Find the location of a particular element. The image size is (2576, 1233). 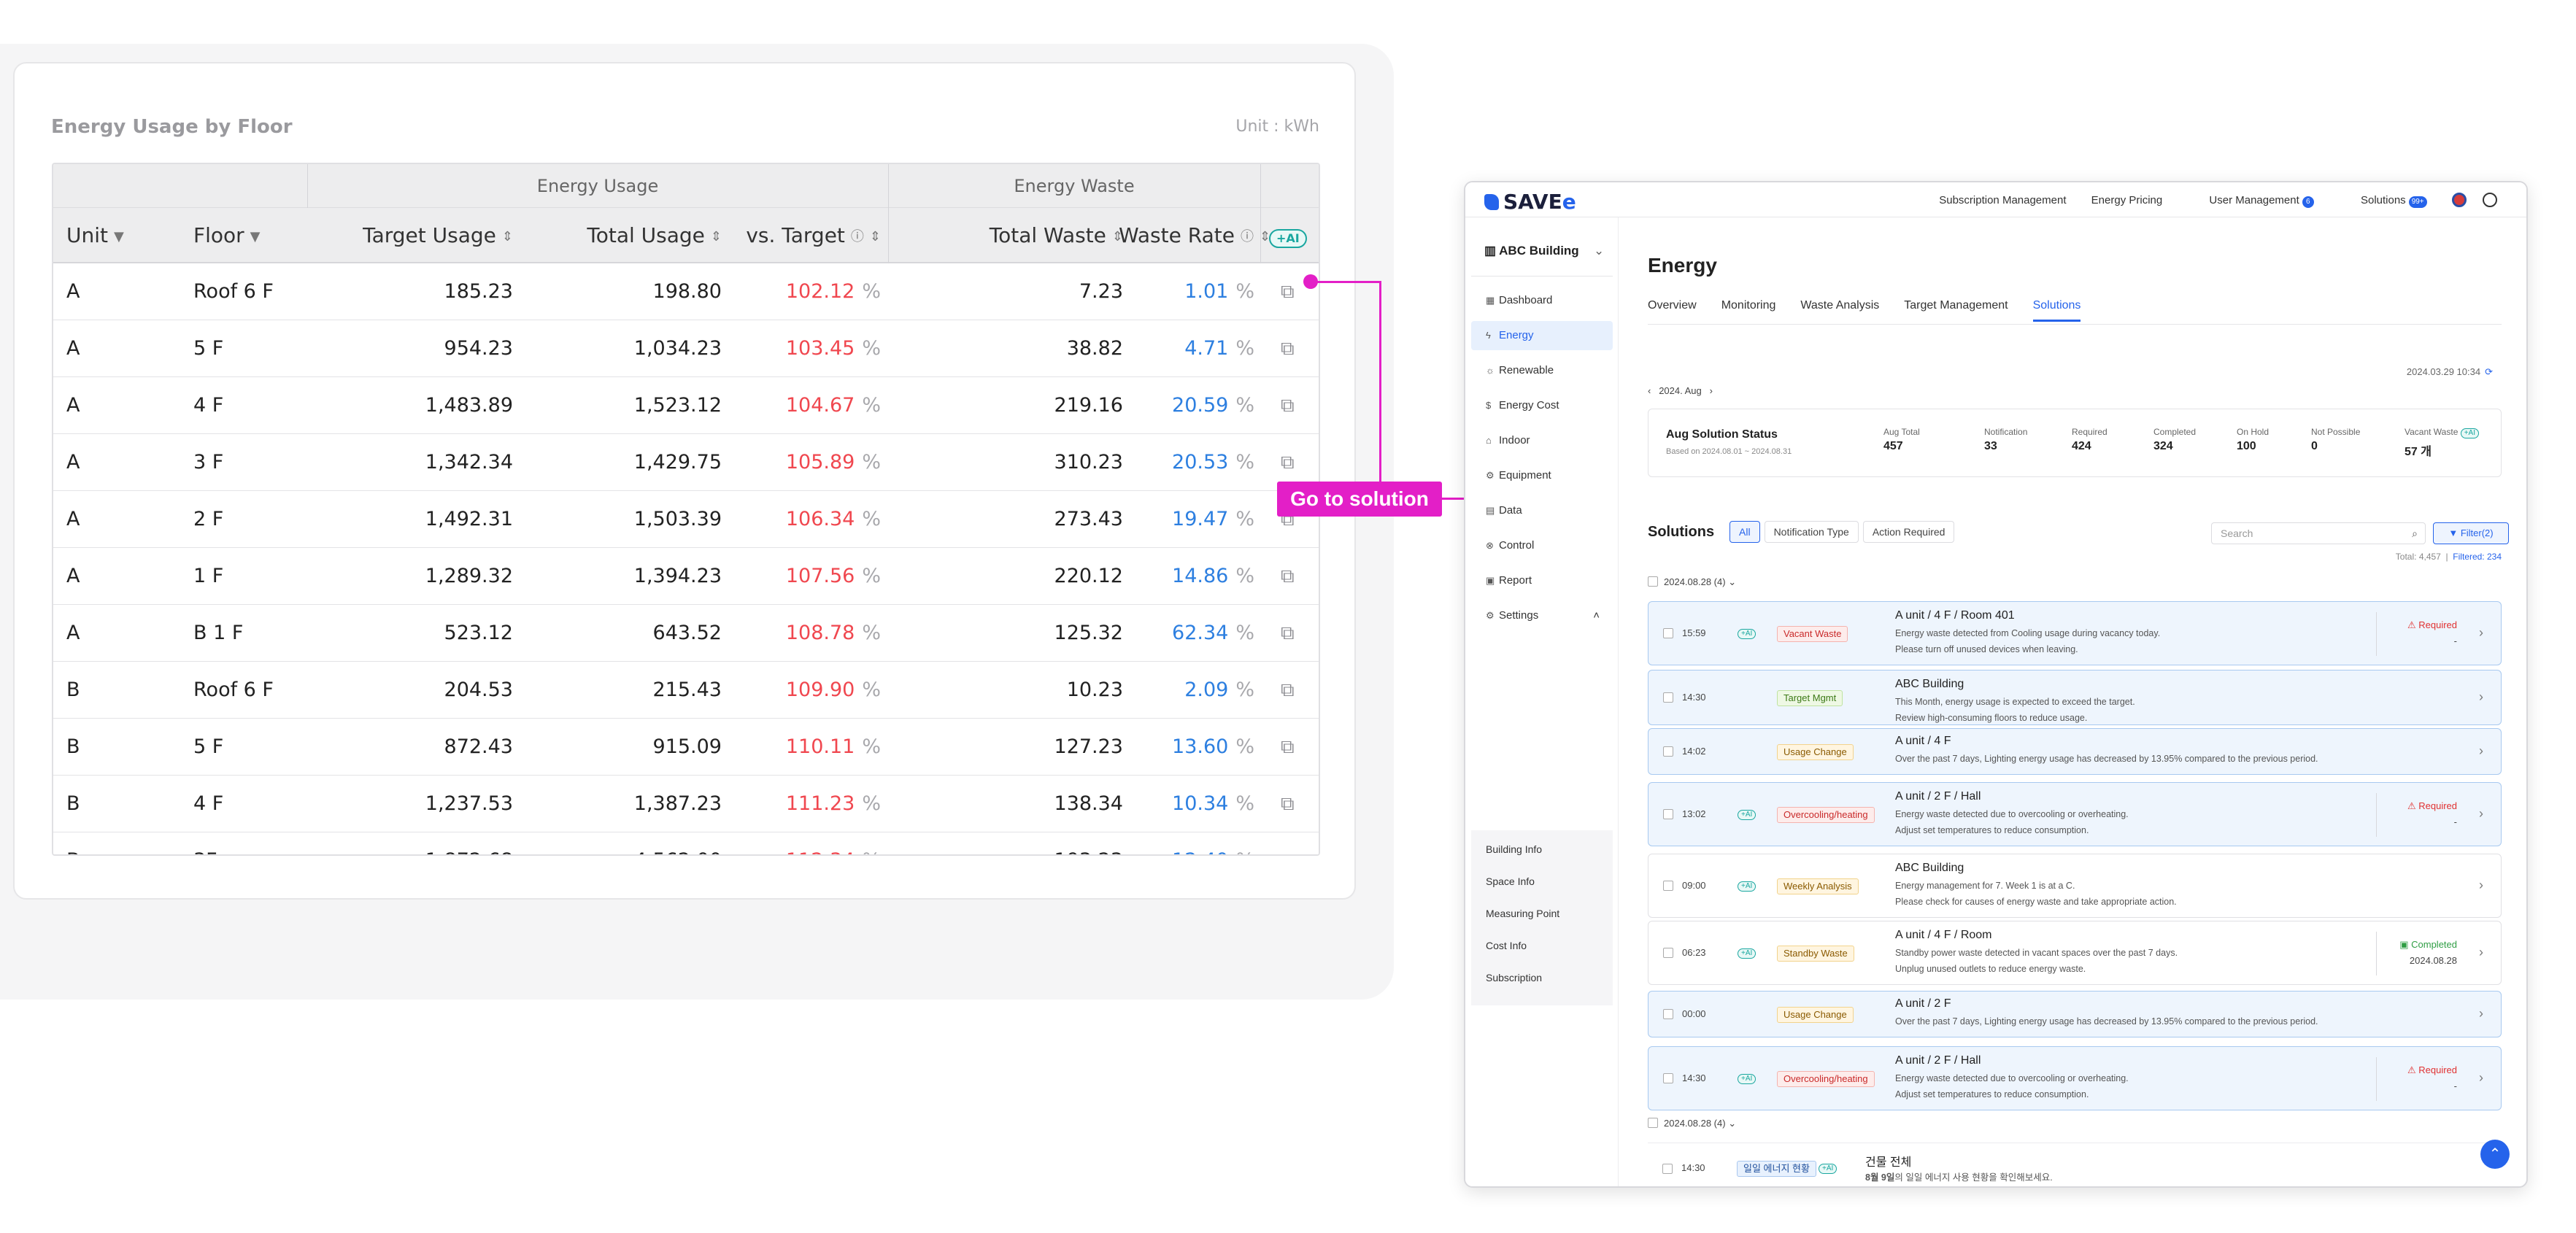

card-desc-text: 의 일일 에너지 사용 현황을 확인해보세요. is located at coordinates (1973, 1177).